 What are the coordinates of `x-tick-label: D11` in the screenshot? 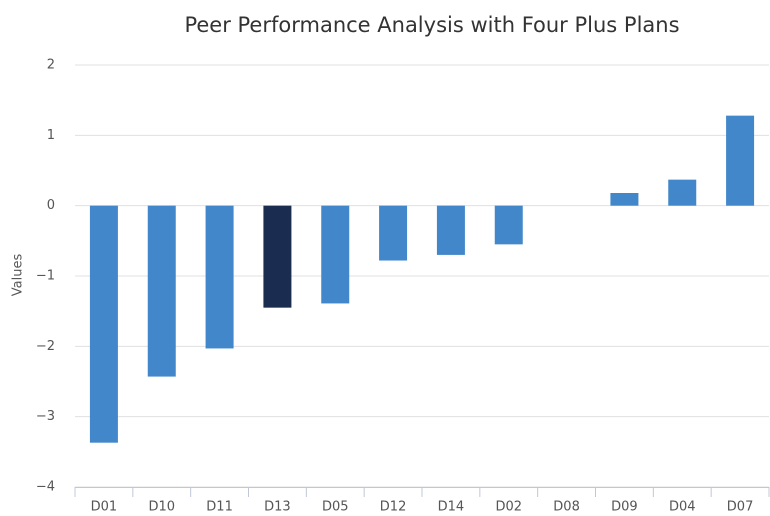 It's located at (219, 507).